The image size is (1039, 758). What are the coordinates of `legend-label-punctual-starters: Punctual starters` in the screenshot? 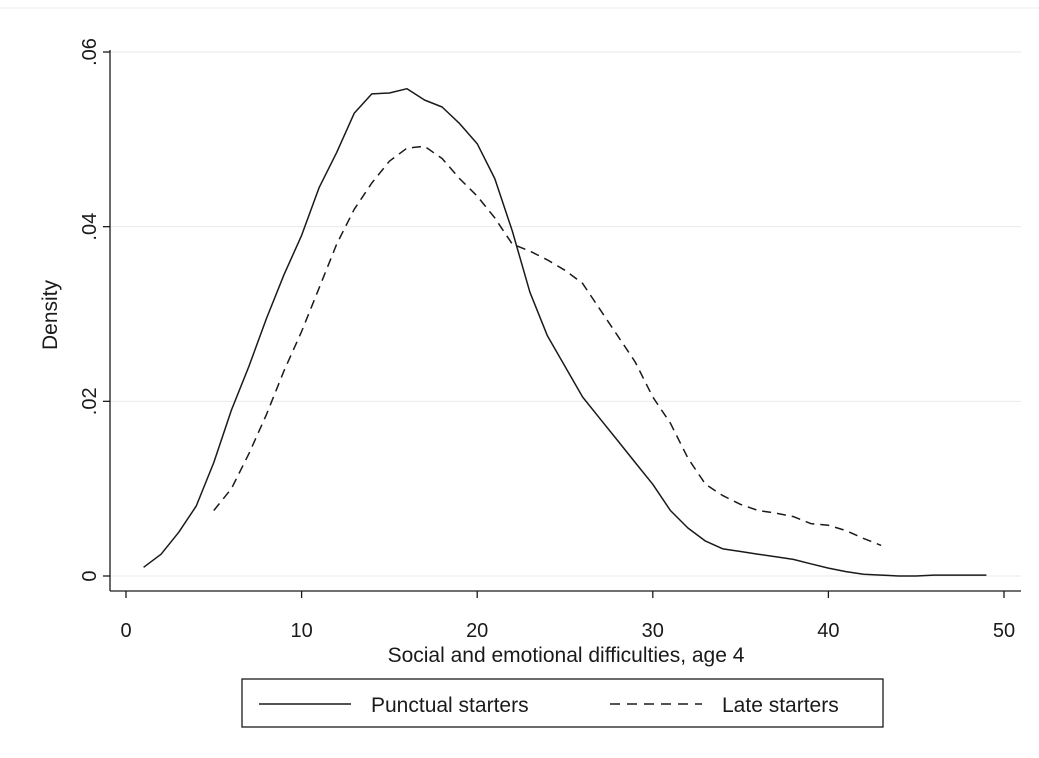 It's located at (450, 705).